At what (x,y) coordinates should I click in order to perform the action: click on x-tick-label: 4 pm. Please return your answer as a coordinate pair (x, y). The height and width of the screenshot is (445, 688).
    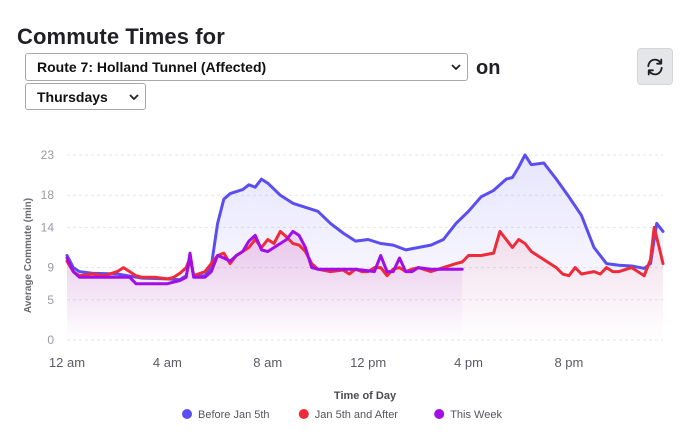
    Looking at the image, I should click on (468, 362).